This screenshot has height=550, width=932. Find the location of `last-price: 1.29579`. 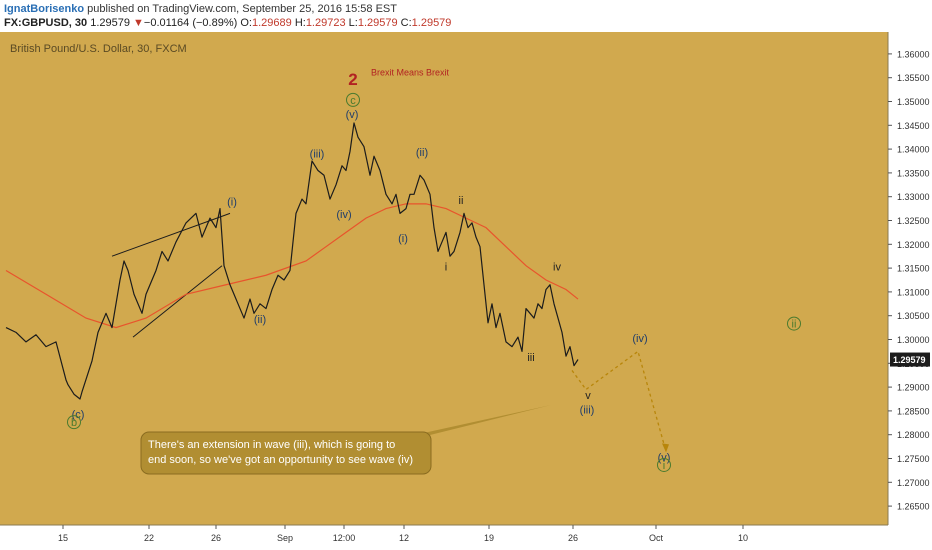

last-price: 1.29579 is located at coordinates (110, 23).